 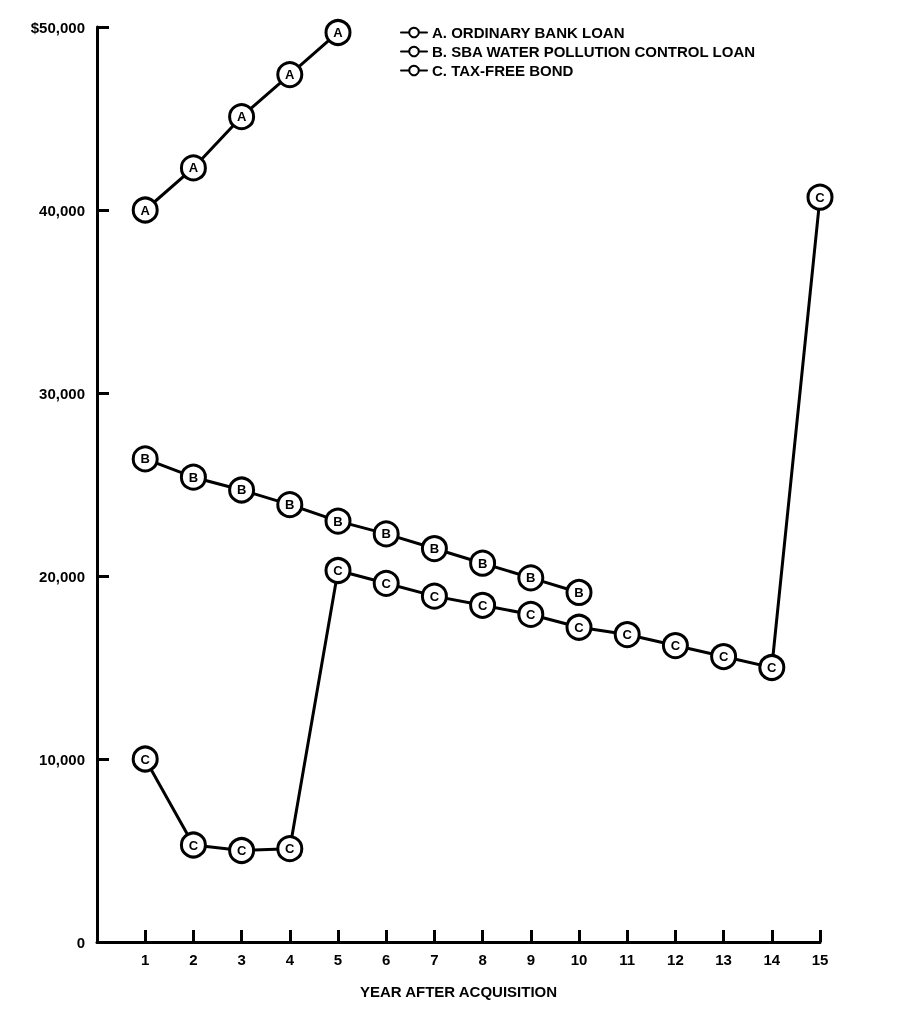 I want to click on x-tick-label: 1, so click(x=145, y=959).